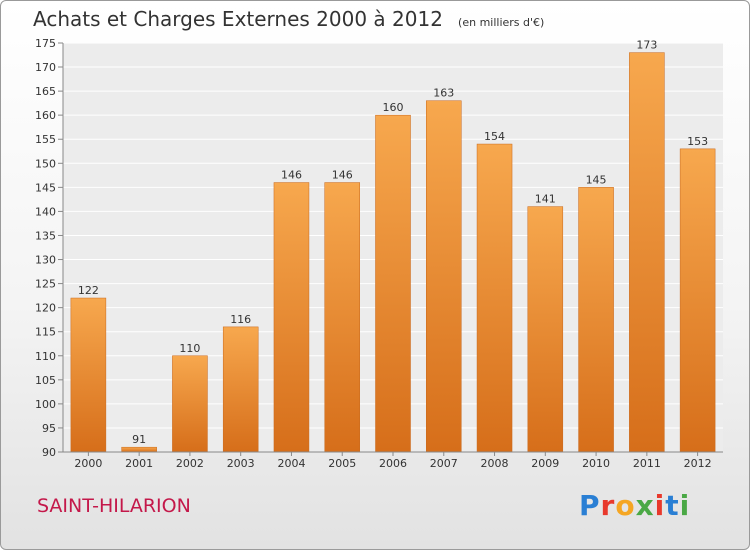 The width and height of the screenshot is (750, 550). I want to click on y-tick-label: 155, so click(45, 139).